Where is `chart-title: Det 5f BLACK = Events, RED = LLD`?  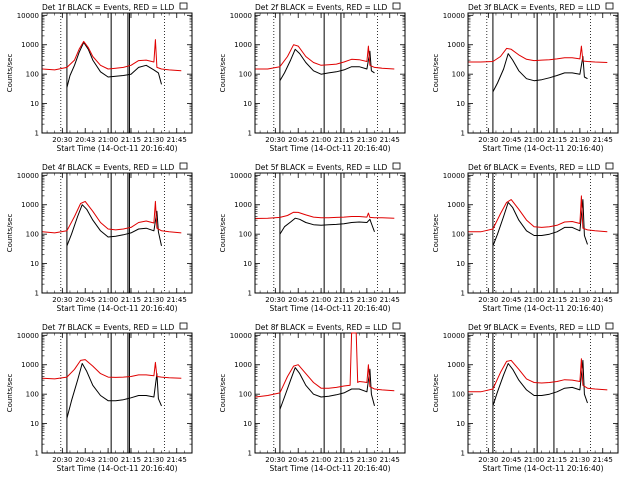 chart-title: Det 5f BLACK = Events, RED = LLD is located at coordinates (321, 167).